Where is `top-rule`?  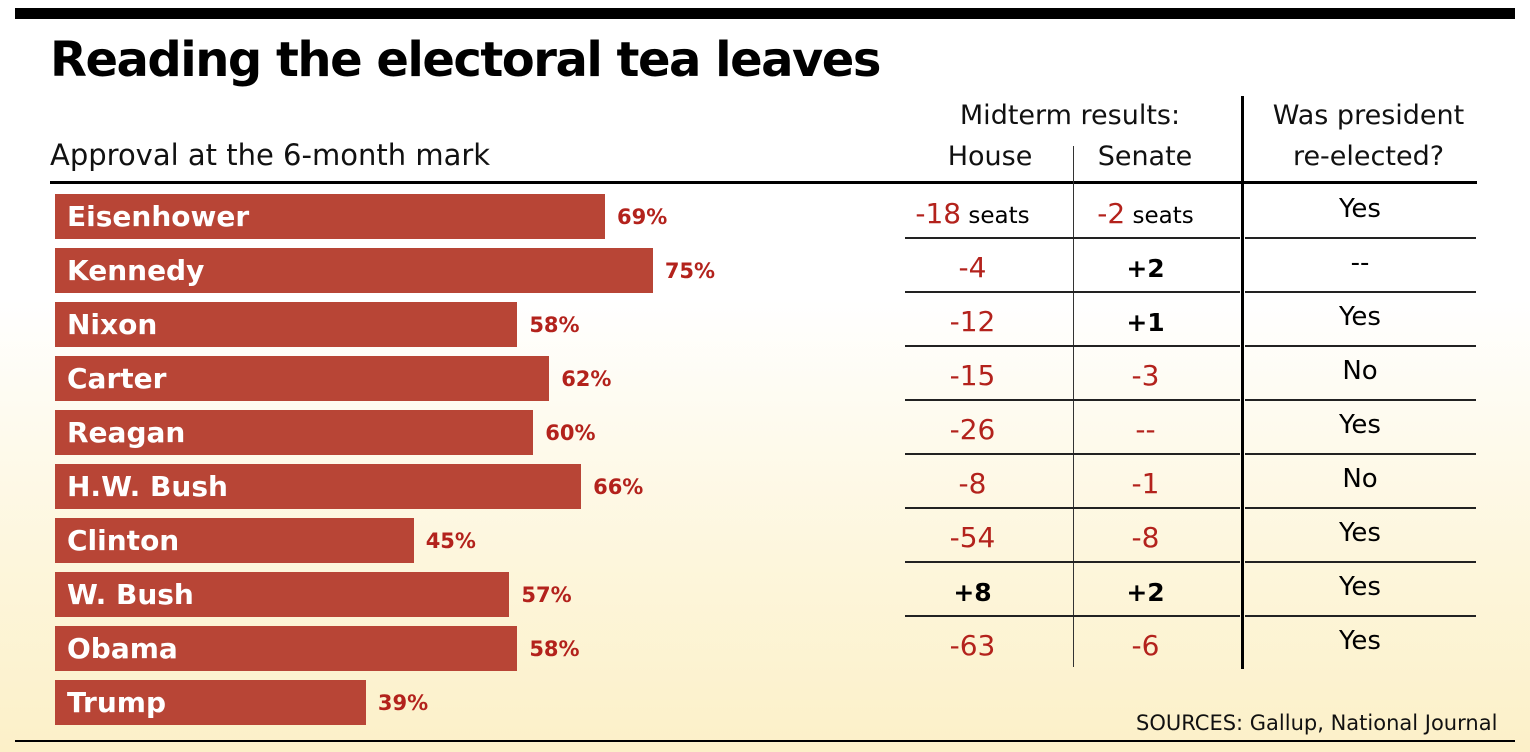
top-rule is located at coordinates (765, 13).